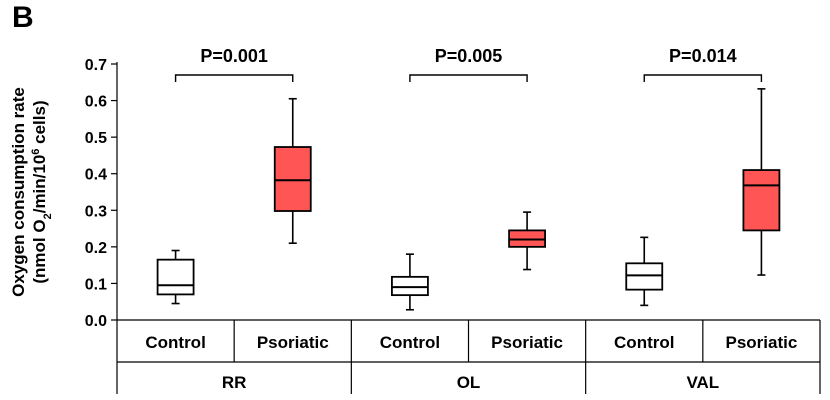  I want to click on p-value-label: P=0.005, so click(469, 56).